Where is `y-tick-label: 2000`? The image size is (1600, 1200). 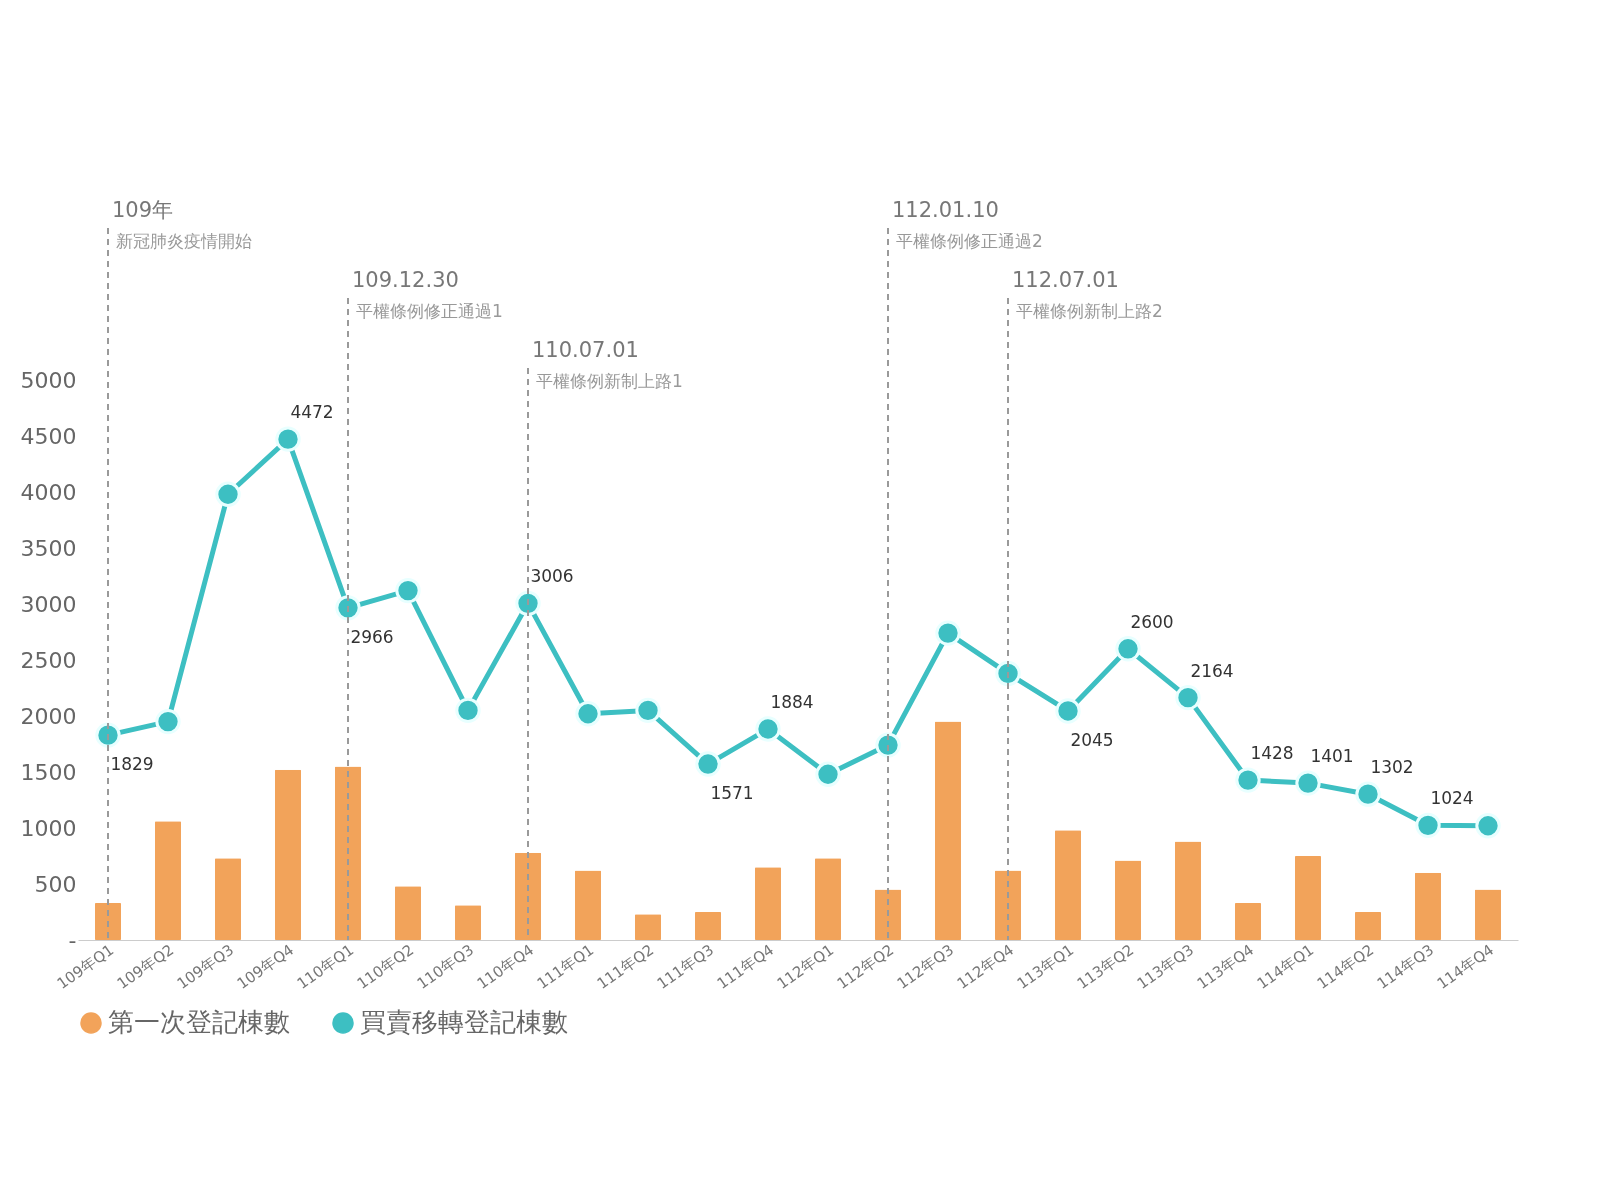
y-tick-label: 2000 is located at coordinates (48, 716).